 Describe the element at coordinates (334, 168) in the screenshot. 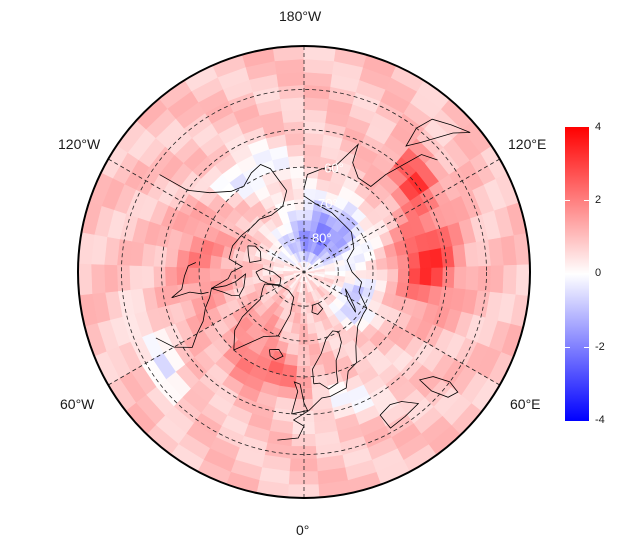

I see `latitude-label: 60°` at that location.